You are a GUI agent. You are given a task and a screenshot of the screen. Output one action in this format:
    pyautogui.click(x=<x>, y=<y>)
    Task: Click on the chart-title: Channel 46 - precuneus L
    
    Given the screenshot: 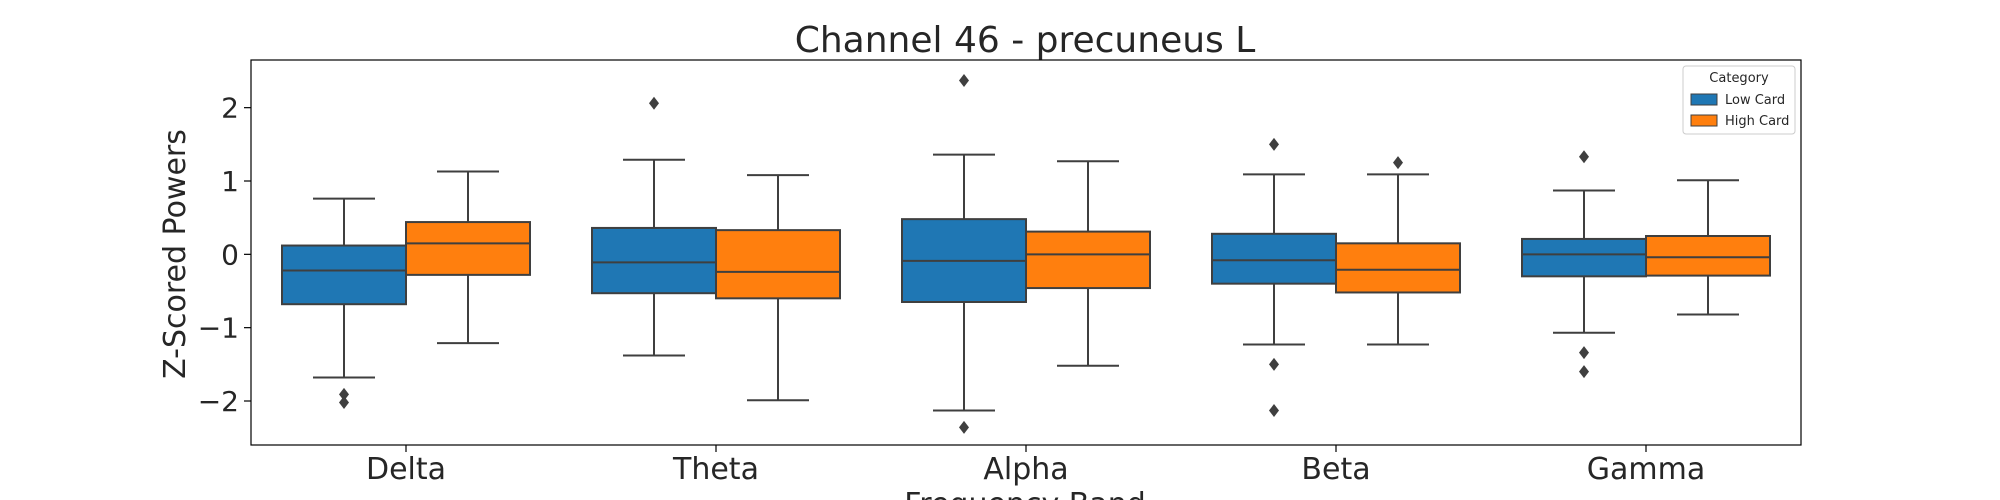 What is the action you would take?
    pyautogui.click(x=1025, y=40)
    